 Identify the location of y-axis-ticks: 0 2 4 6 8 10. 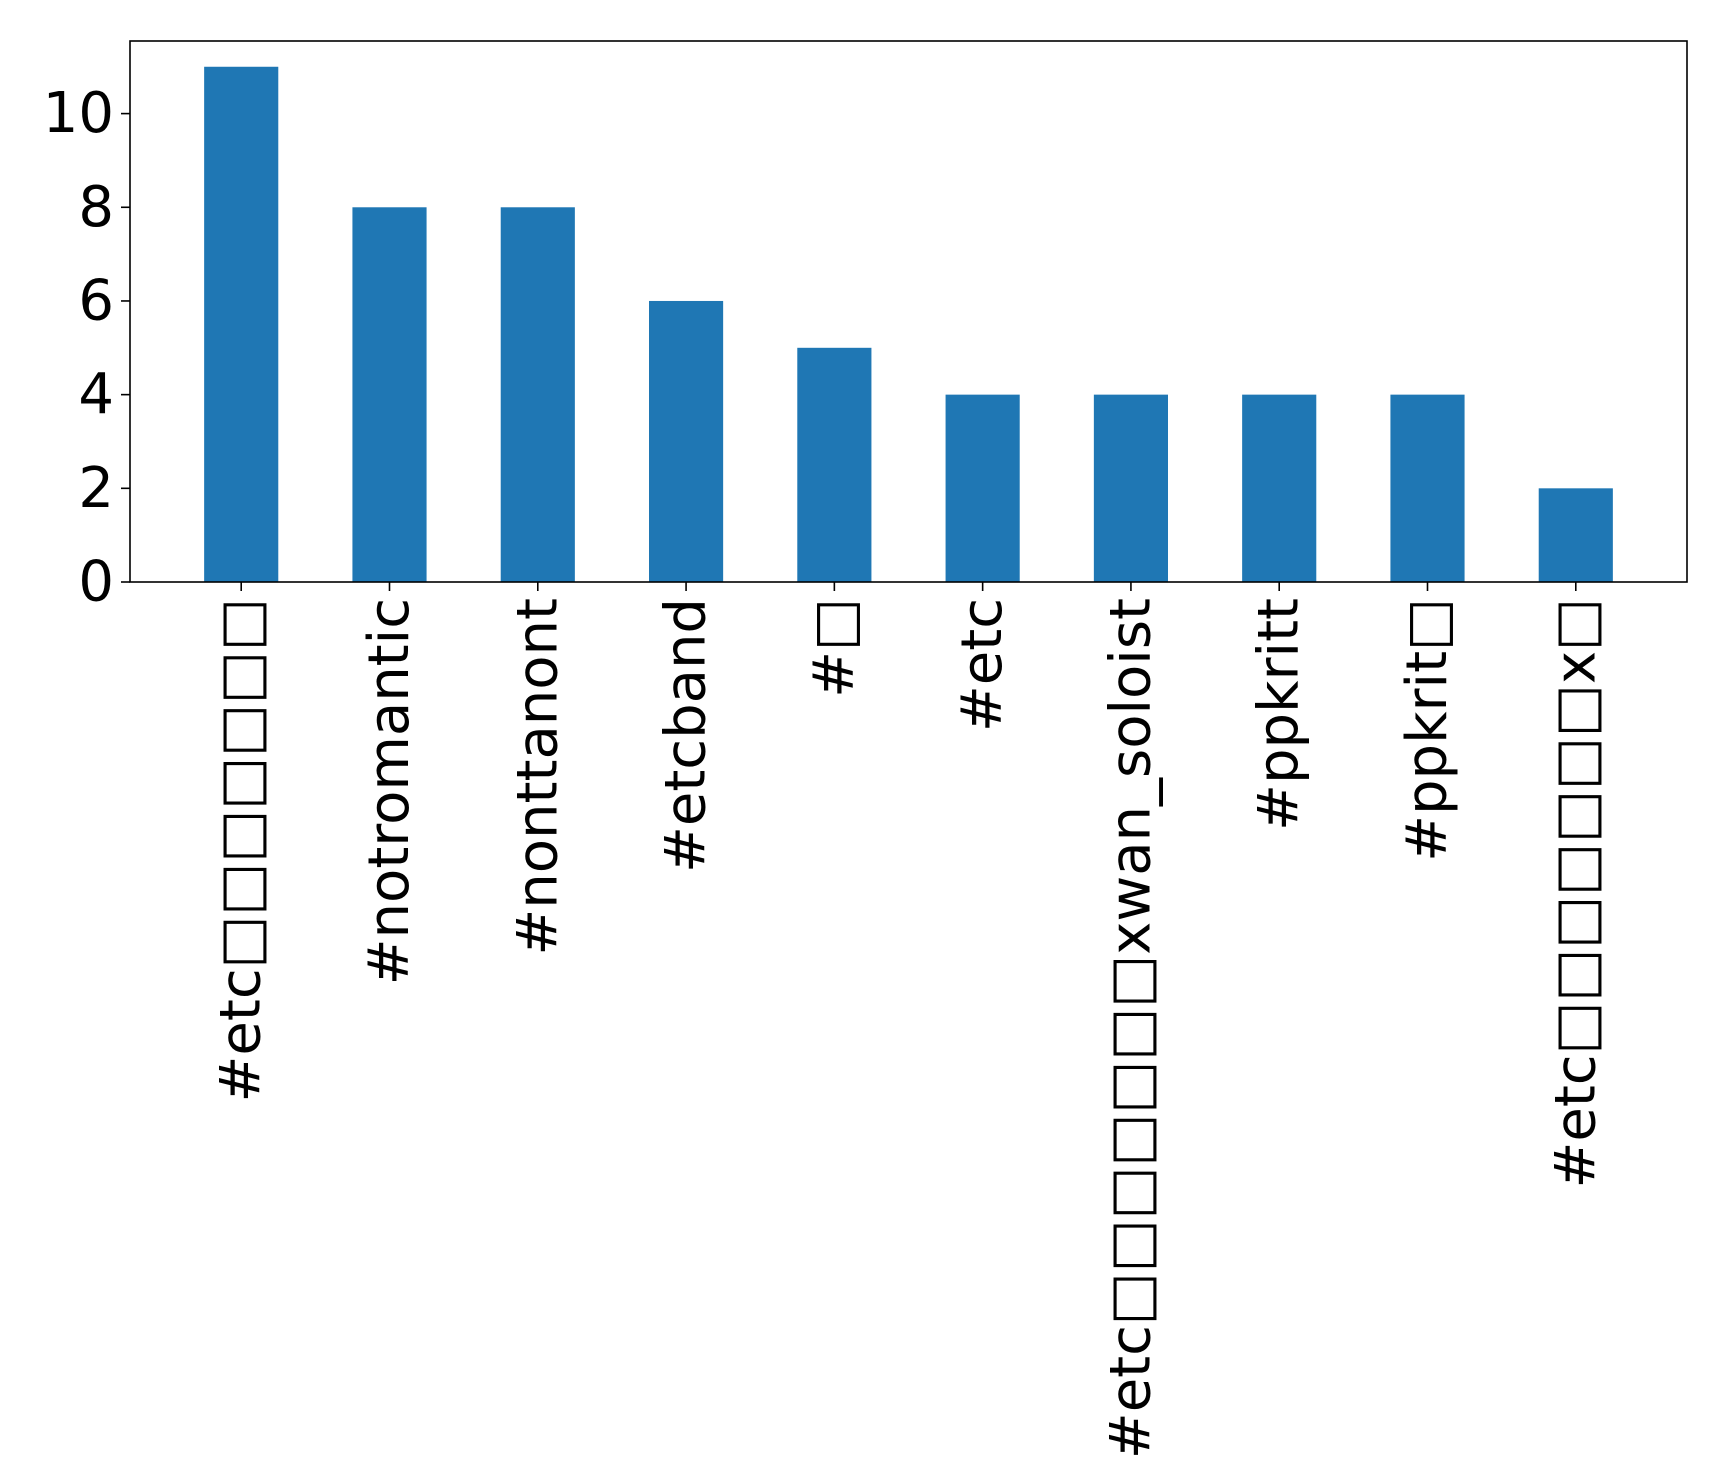
(86, 348).